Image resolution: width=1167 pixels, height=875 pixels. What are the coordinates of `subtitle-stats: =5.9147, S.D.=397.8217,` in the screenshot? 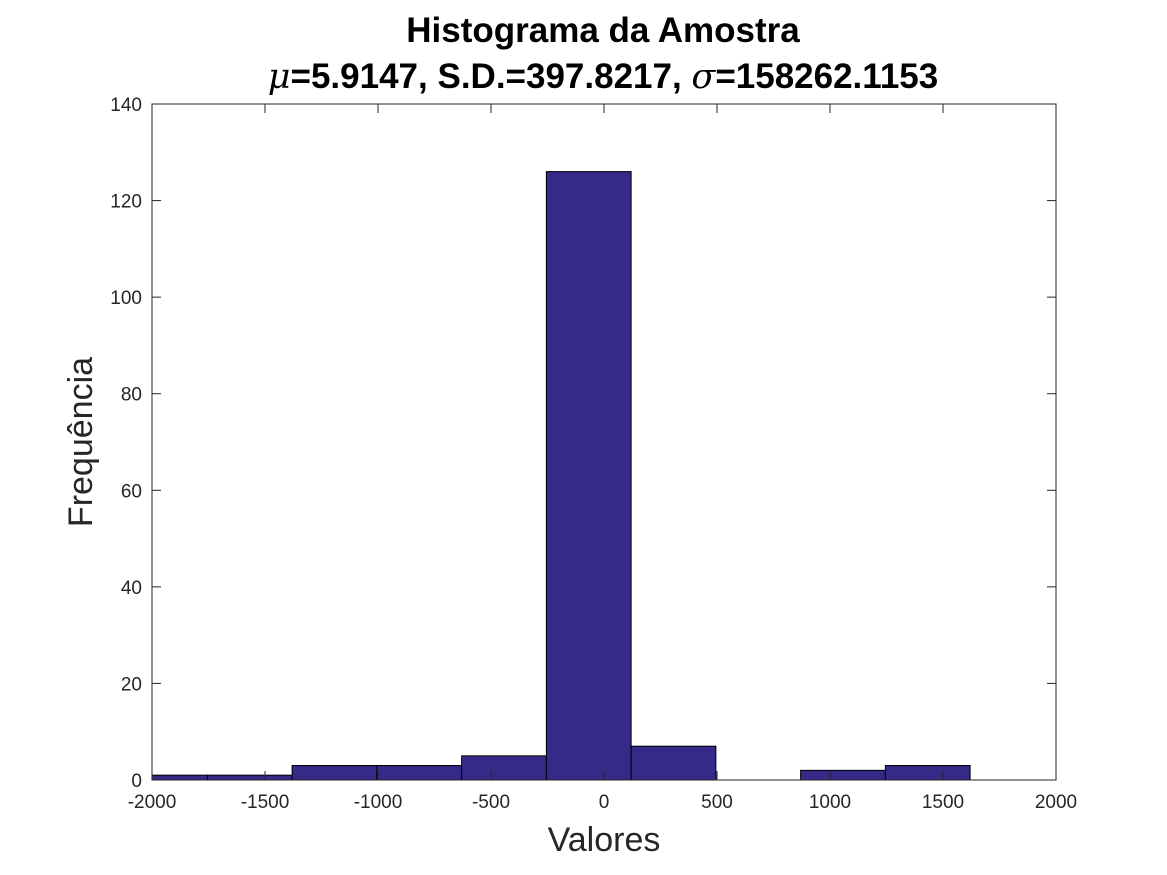 It's located at (491, 76).